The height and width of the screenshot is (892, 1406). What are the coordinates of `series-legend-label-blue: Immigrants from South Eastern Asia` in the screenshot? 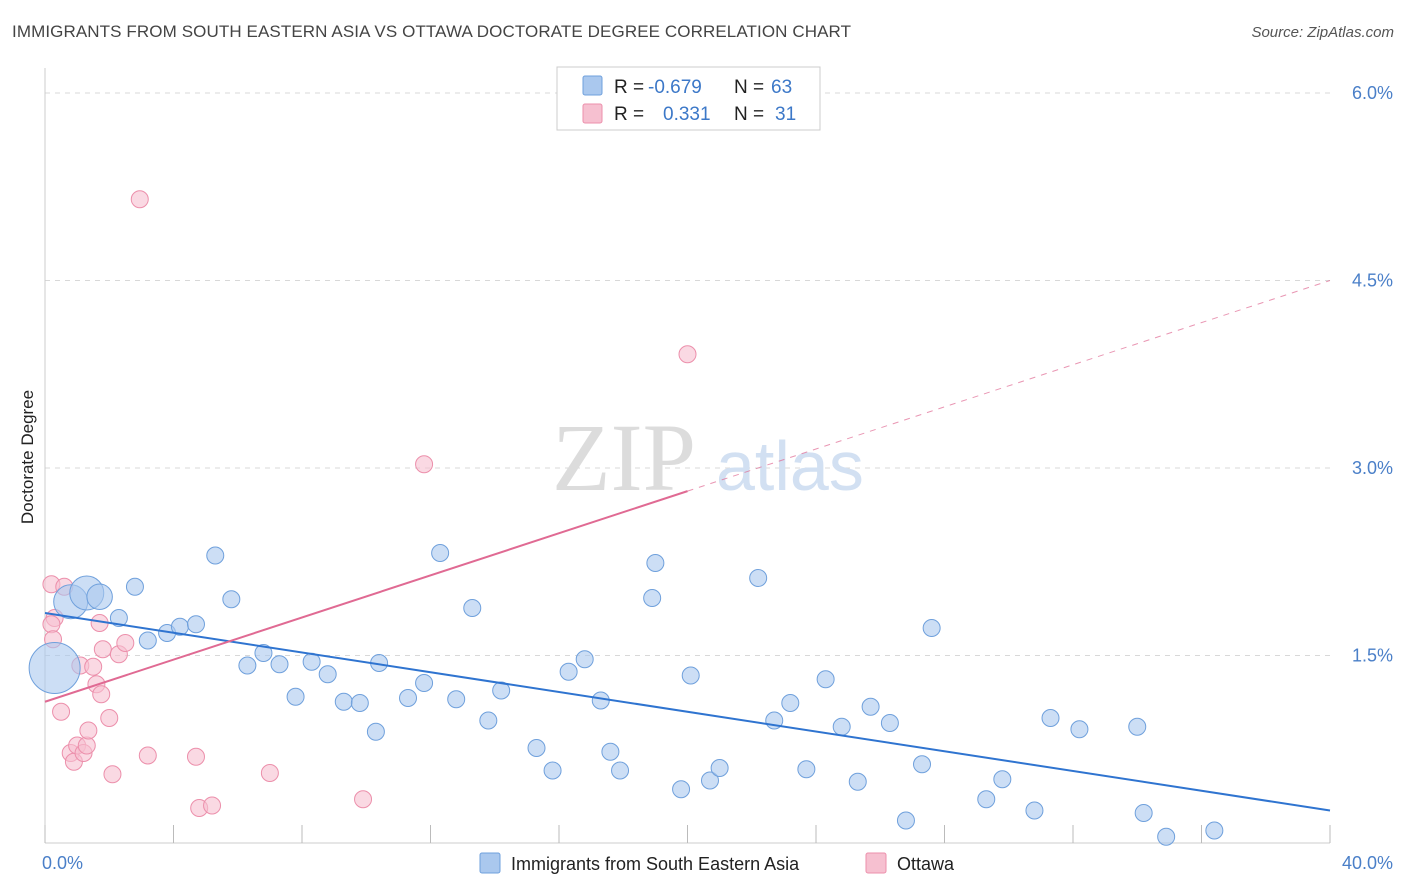 It's located at (655, 864).